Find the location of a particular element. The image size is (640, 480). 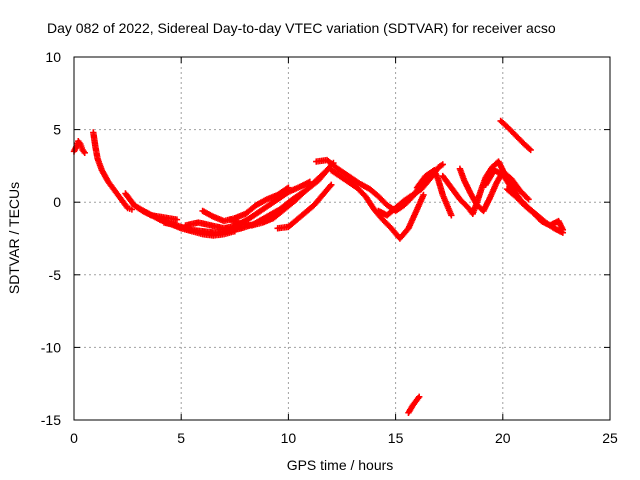

y-axis-label: SDTVAR / TECUs is located at coordinates (14, 238).